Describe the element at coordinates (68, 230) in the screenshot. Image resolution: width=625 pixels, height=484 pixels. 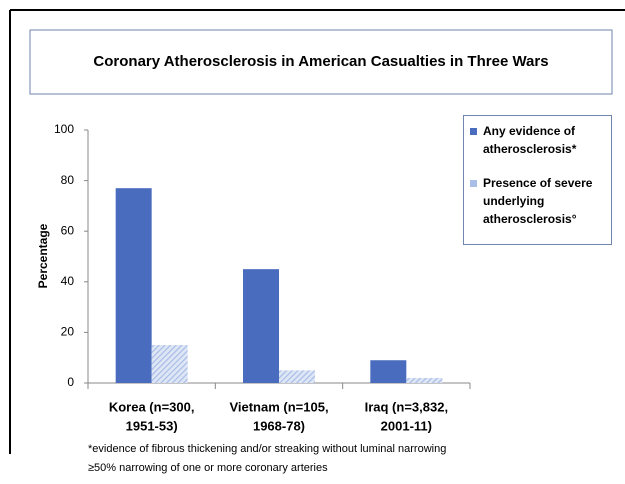
I see `y-tick-label: 60` at that location.